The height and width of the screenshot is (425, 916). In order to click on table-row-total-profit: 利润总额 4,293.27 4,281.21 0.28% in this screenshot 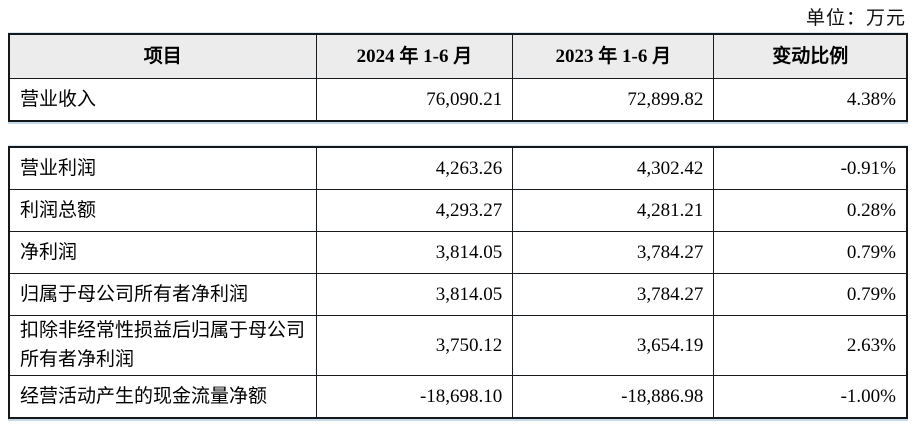, I will do `click(458, 210)`.